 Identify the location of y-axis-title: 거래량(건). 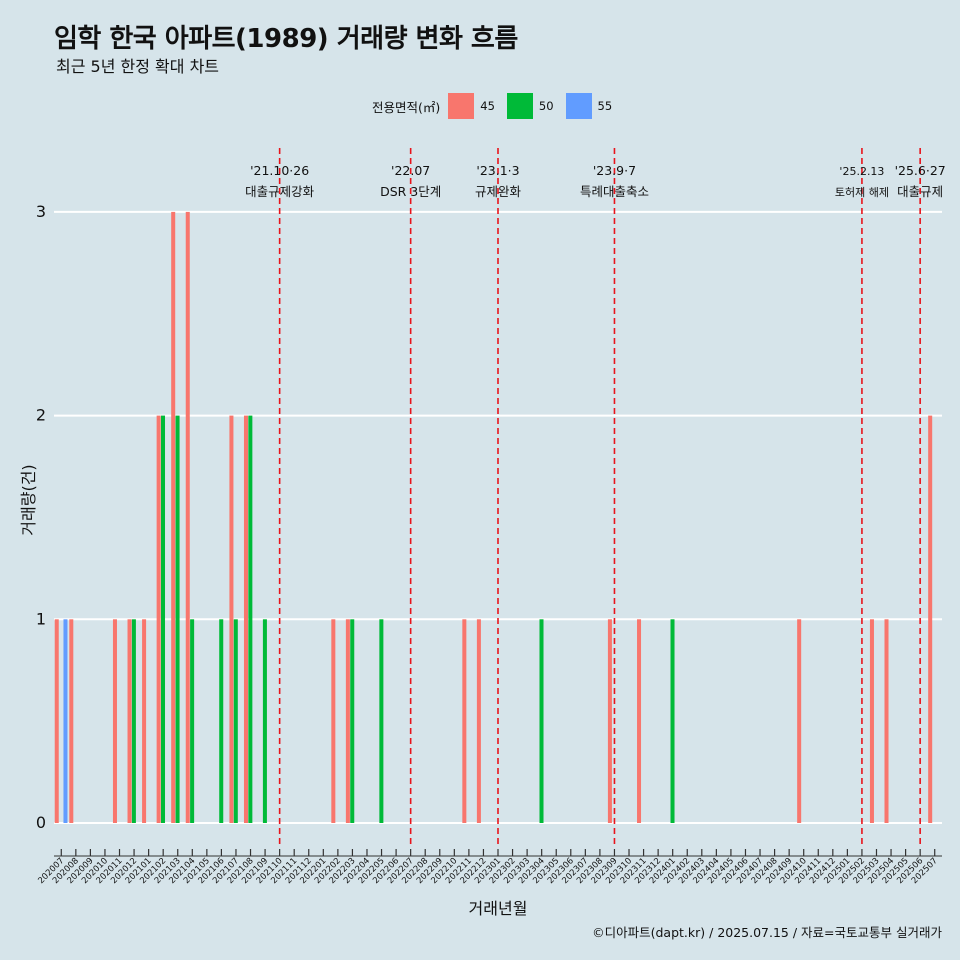
(28, 499).